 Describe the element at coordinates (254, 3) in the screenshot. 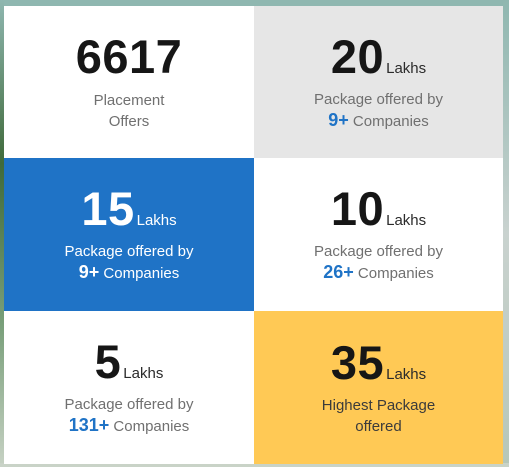

I see `background-top-strip` at that location.